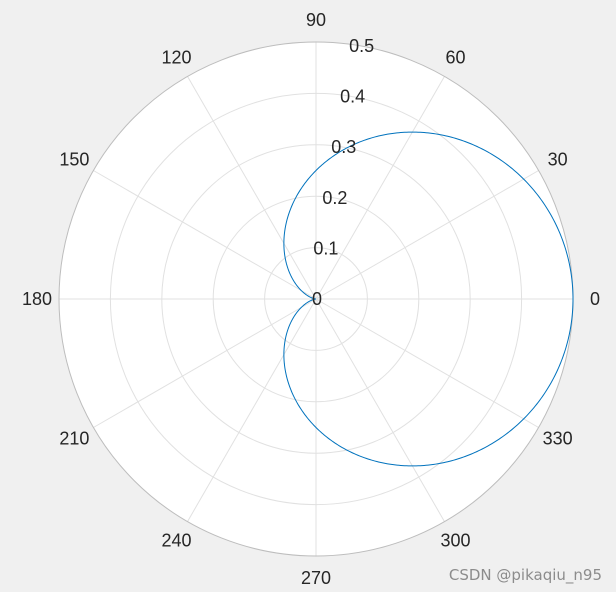 Image resolution: width=616 pixels, height=592 pixels. Describe the element at coordinates (325, 248) in the screenshot. I see `r-tick-label-1: 0.1` at that location.